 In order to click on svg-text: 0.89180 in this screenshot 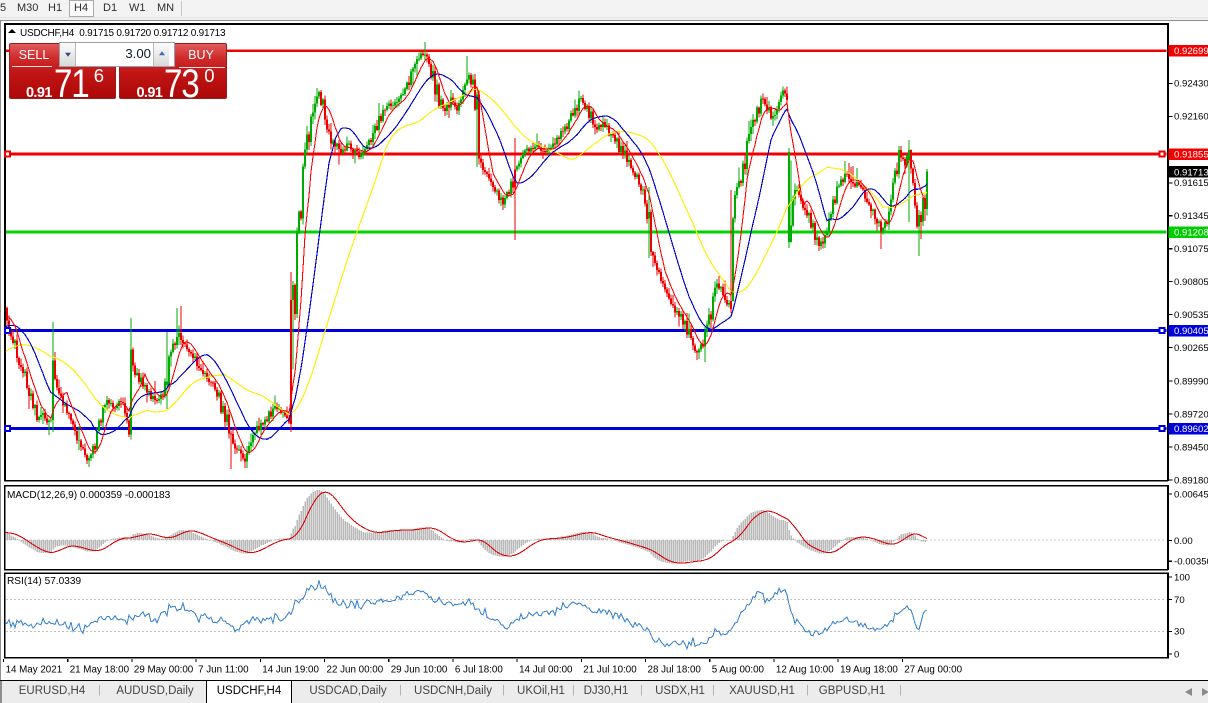, I will do `click(1191, 480)`.